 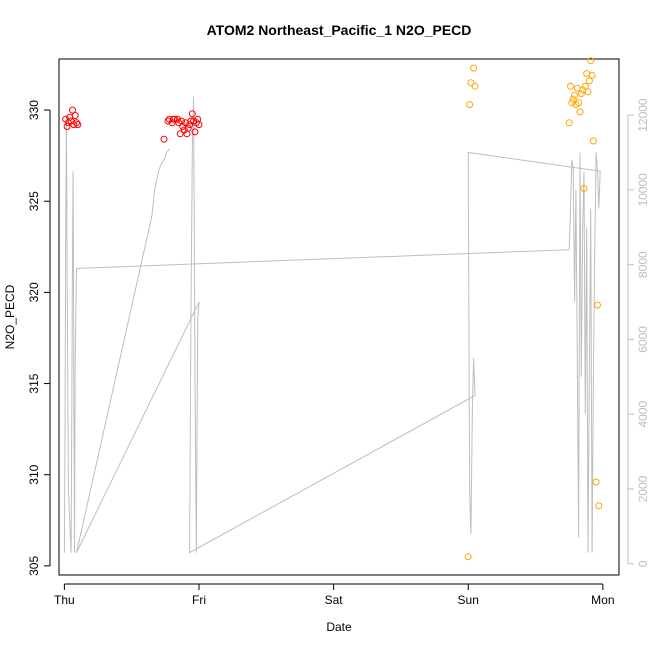 What do you see at coordinates (34, 474) in the screenshot?
I see `y-tick-label: 310` at bounding box center [34, 474].